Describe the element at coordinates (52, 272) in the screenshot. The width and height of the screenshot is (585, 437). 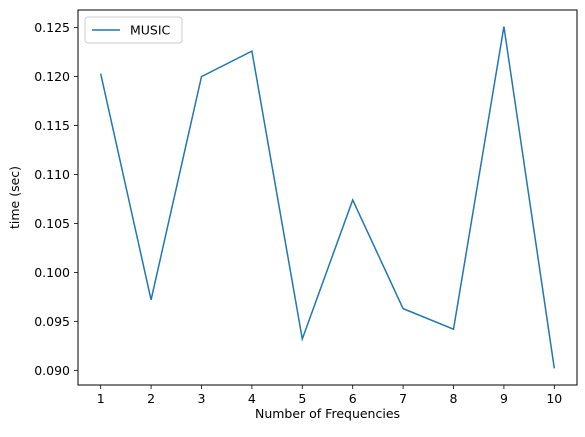
I see `y-tick-label: 0.100` at that location.